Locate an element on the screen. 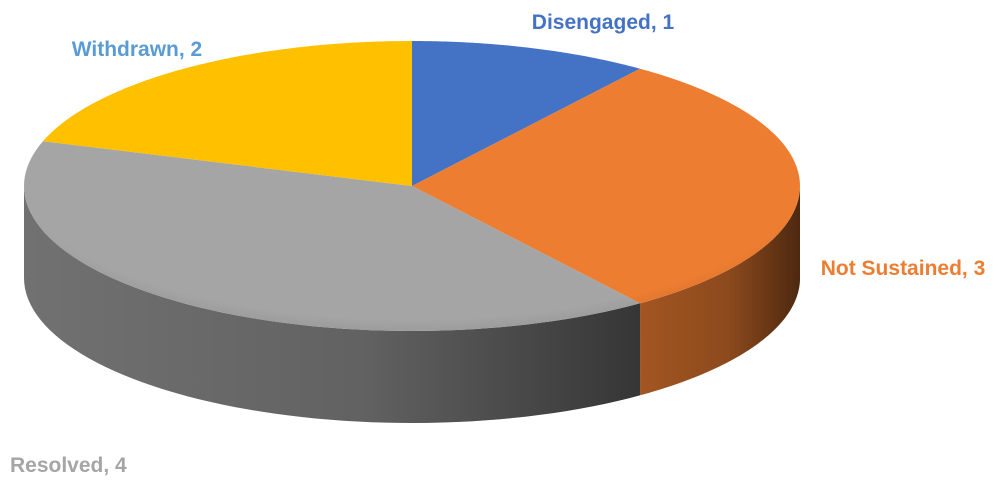  pie-side-shading-not-sustained is located at coordinates (720, 291).